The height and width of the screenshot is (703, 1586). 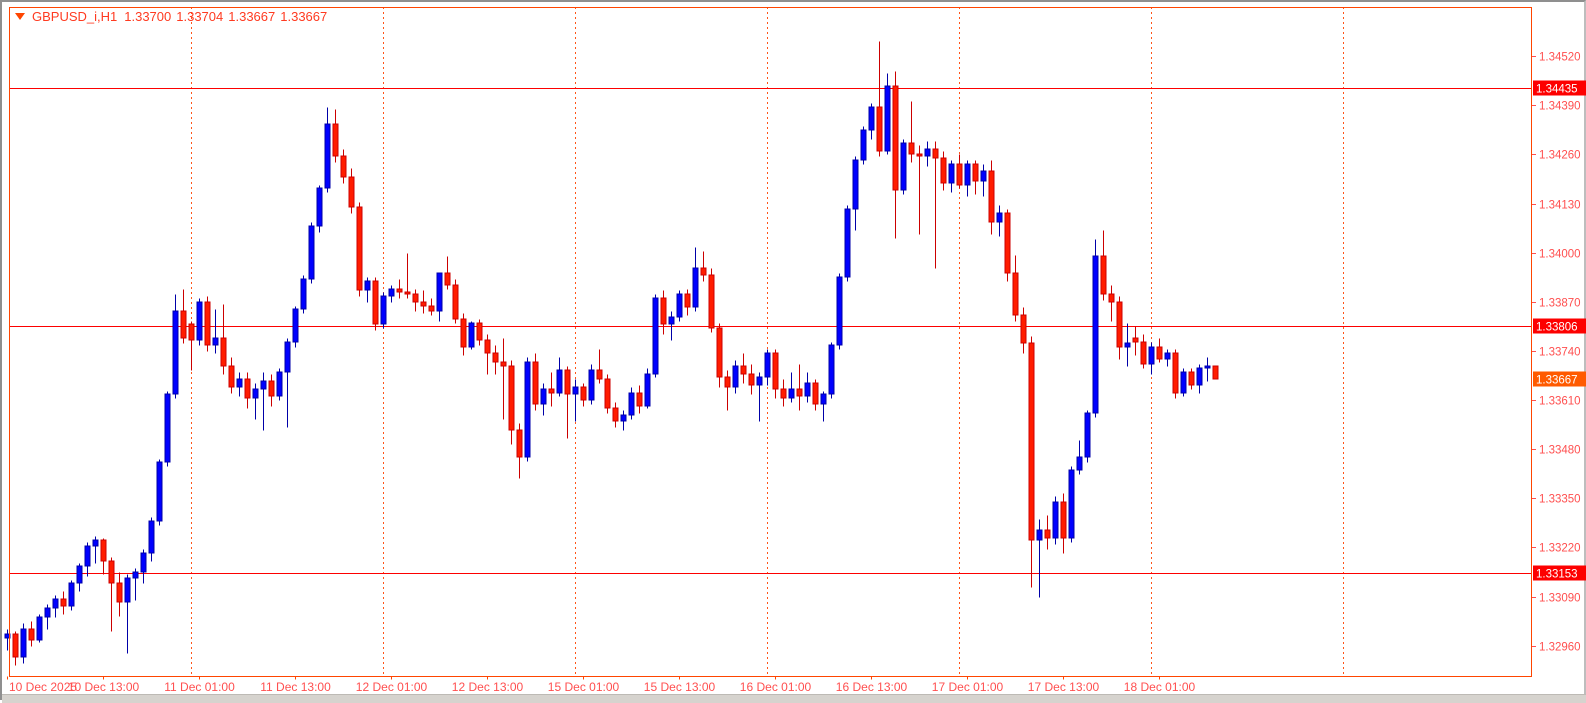 I want to click on price-tick-label: 1.33870, so click(x=1560, y=304).